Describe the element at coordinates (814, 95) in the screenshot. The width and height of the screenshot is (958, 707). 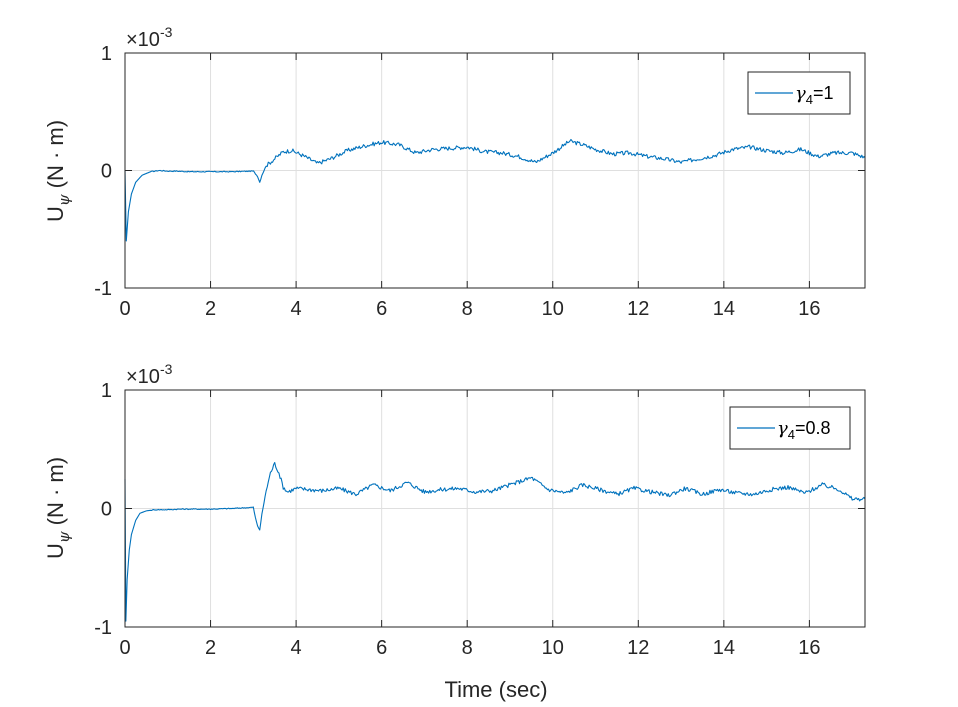
I see `legend-entry: γ4=1` at that location.